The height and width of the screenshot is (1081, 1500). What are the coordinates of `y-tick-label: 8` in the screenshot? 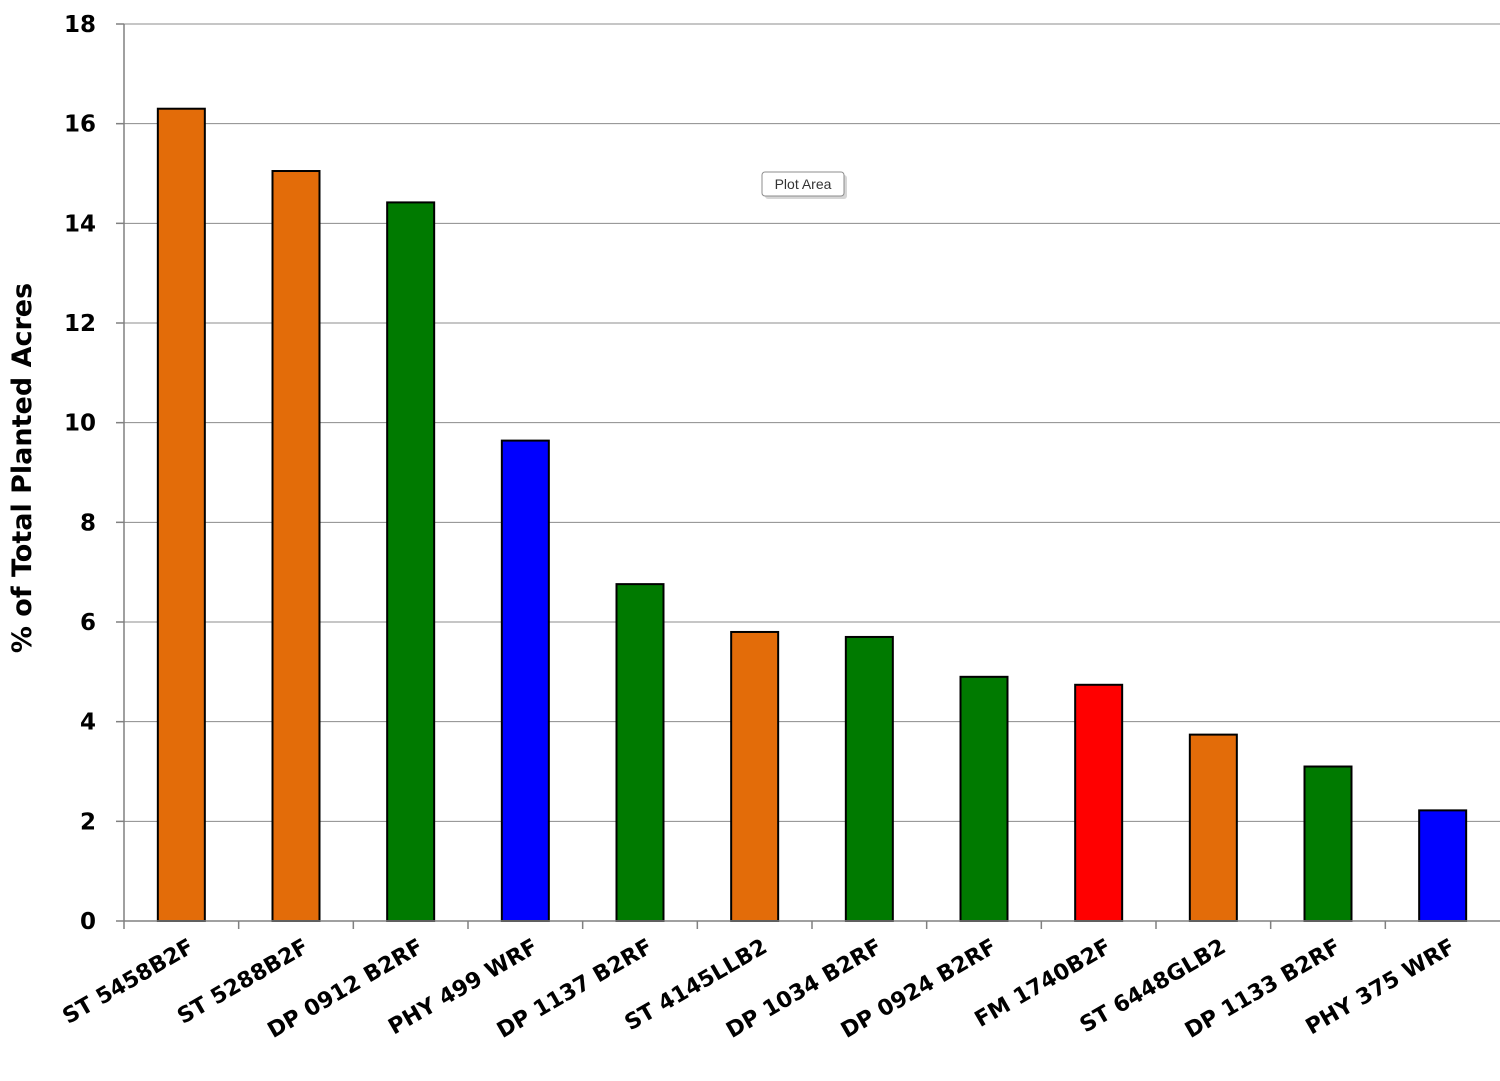 It's located at (88, 523).